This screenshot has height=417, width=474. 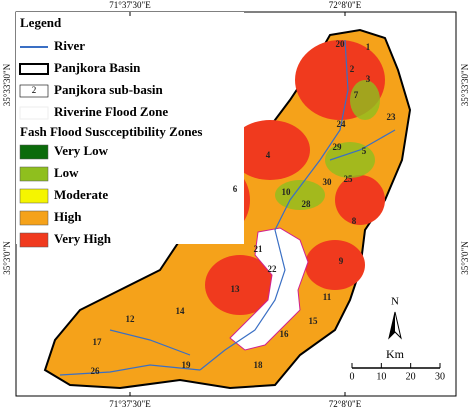 What do you see at coordinates (69, 45) in the screenshot?
I see `legend-label: River` at bounding box center [69, 45].